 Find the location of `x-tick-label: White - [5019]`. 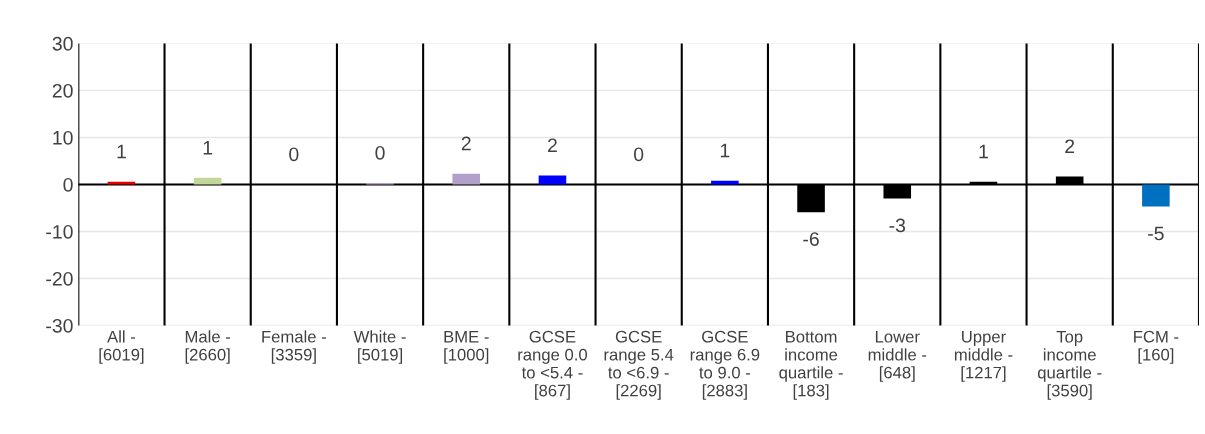

x-tick-label: White - [5019] is located at coordinates (379, 347).